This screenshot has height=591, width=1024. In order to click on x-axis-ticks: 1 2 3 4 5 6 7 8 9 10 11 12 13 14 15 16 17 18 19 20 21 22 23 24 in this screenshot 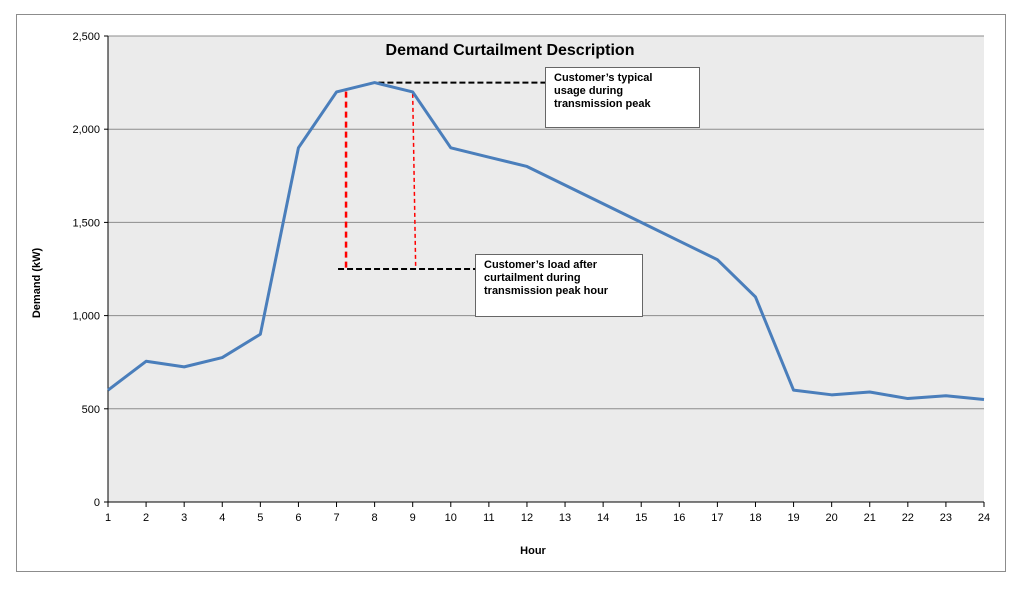, I will do `click(547, 513)`.